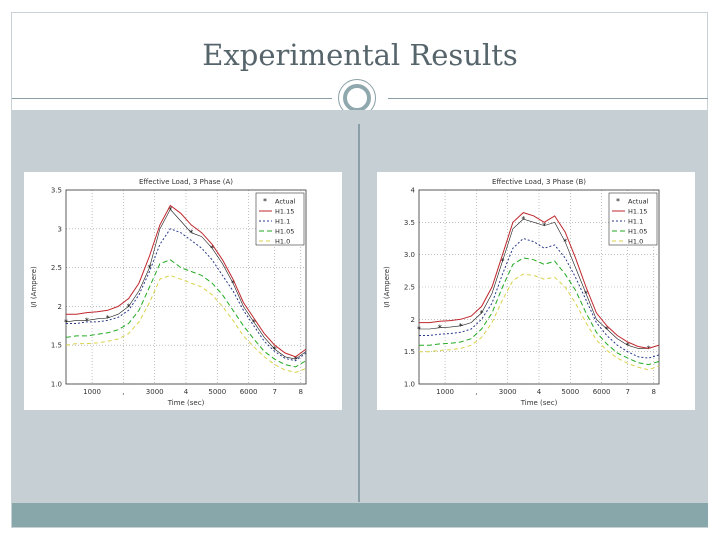 The image size is (720, 540). What do you see at coordinates (618, 201) in the screenshot?
I see `chart-right-legend-marker: *` at bounding box center [618, 201].